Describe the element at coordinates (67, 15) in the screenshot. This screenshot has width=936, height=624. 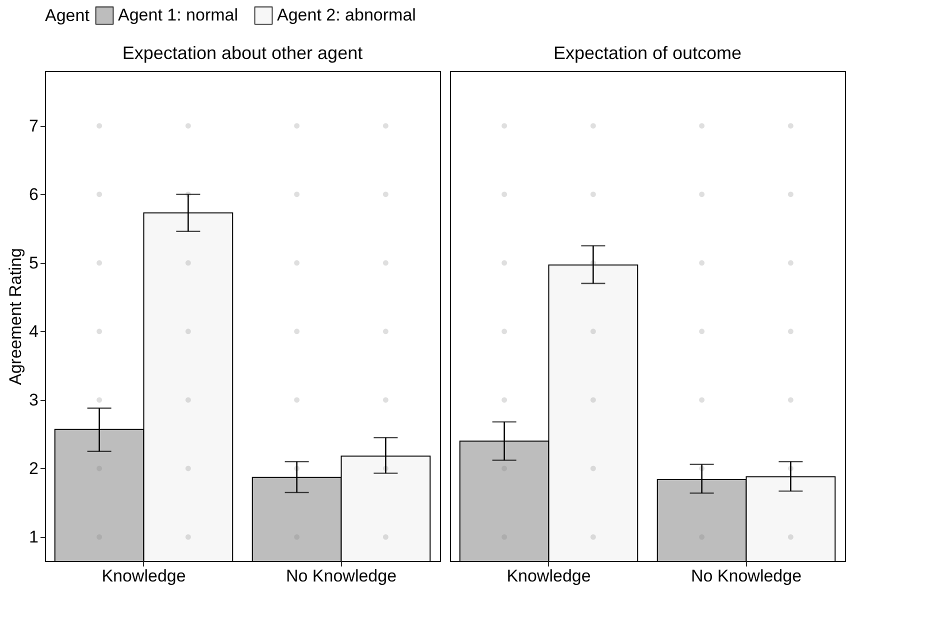
I see `legend-title: Agent` at that location.